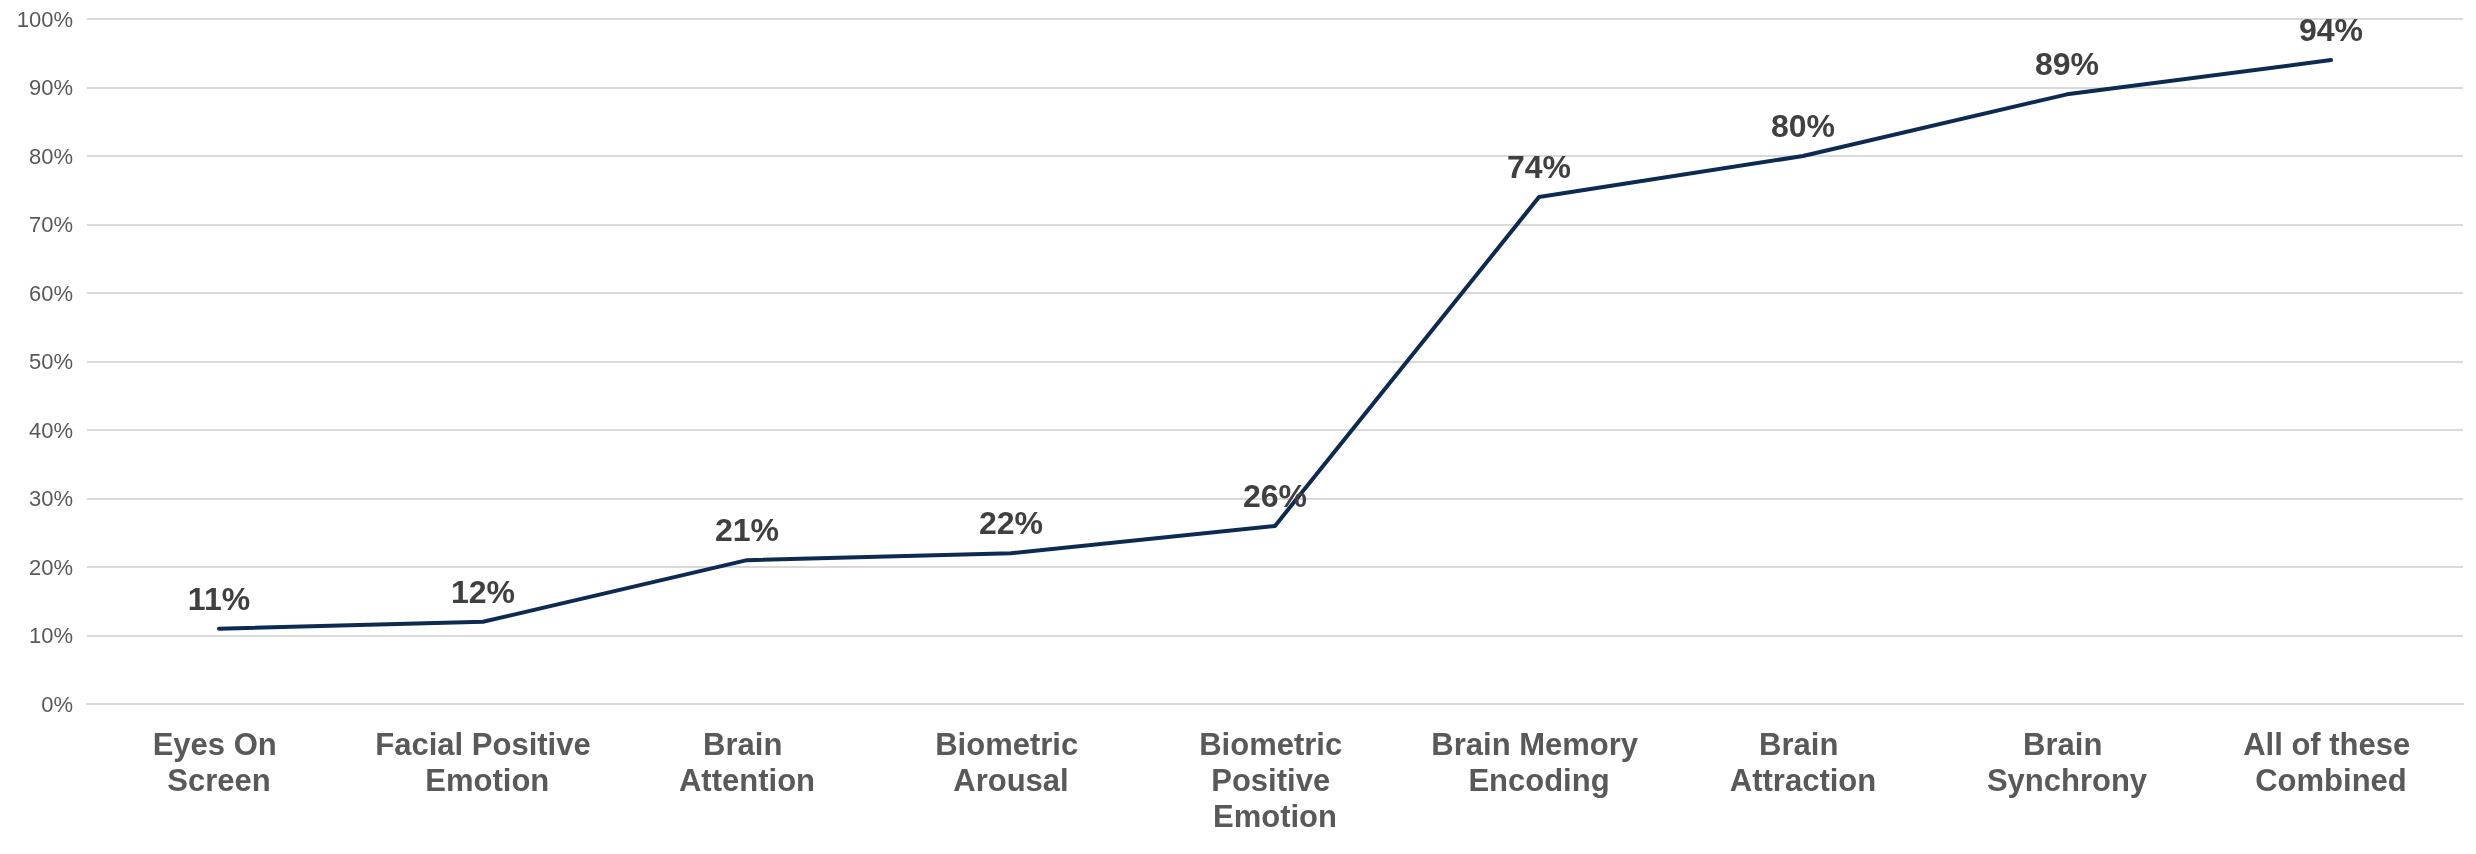 The image size is (2476, 854). What do you see at coordinates (1011, 762) in the screenshot?
I see `x-tick-label: Biometric Arousal` at bounding box center [1011, 762].